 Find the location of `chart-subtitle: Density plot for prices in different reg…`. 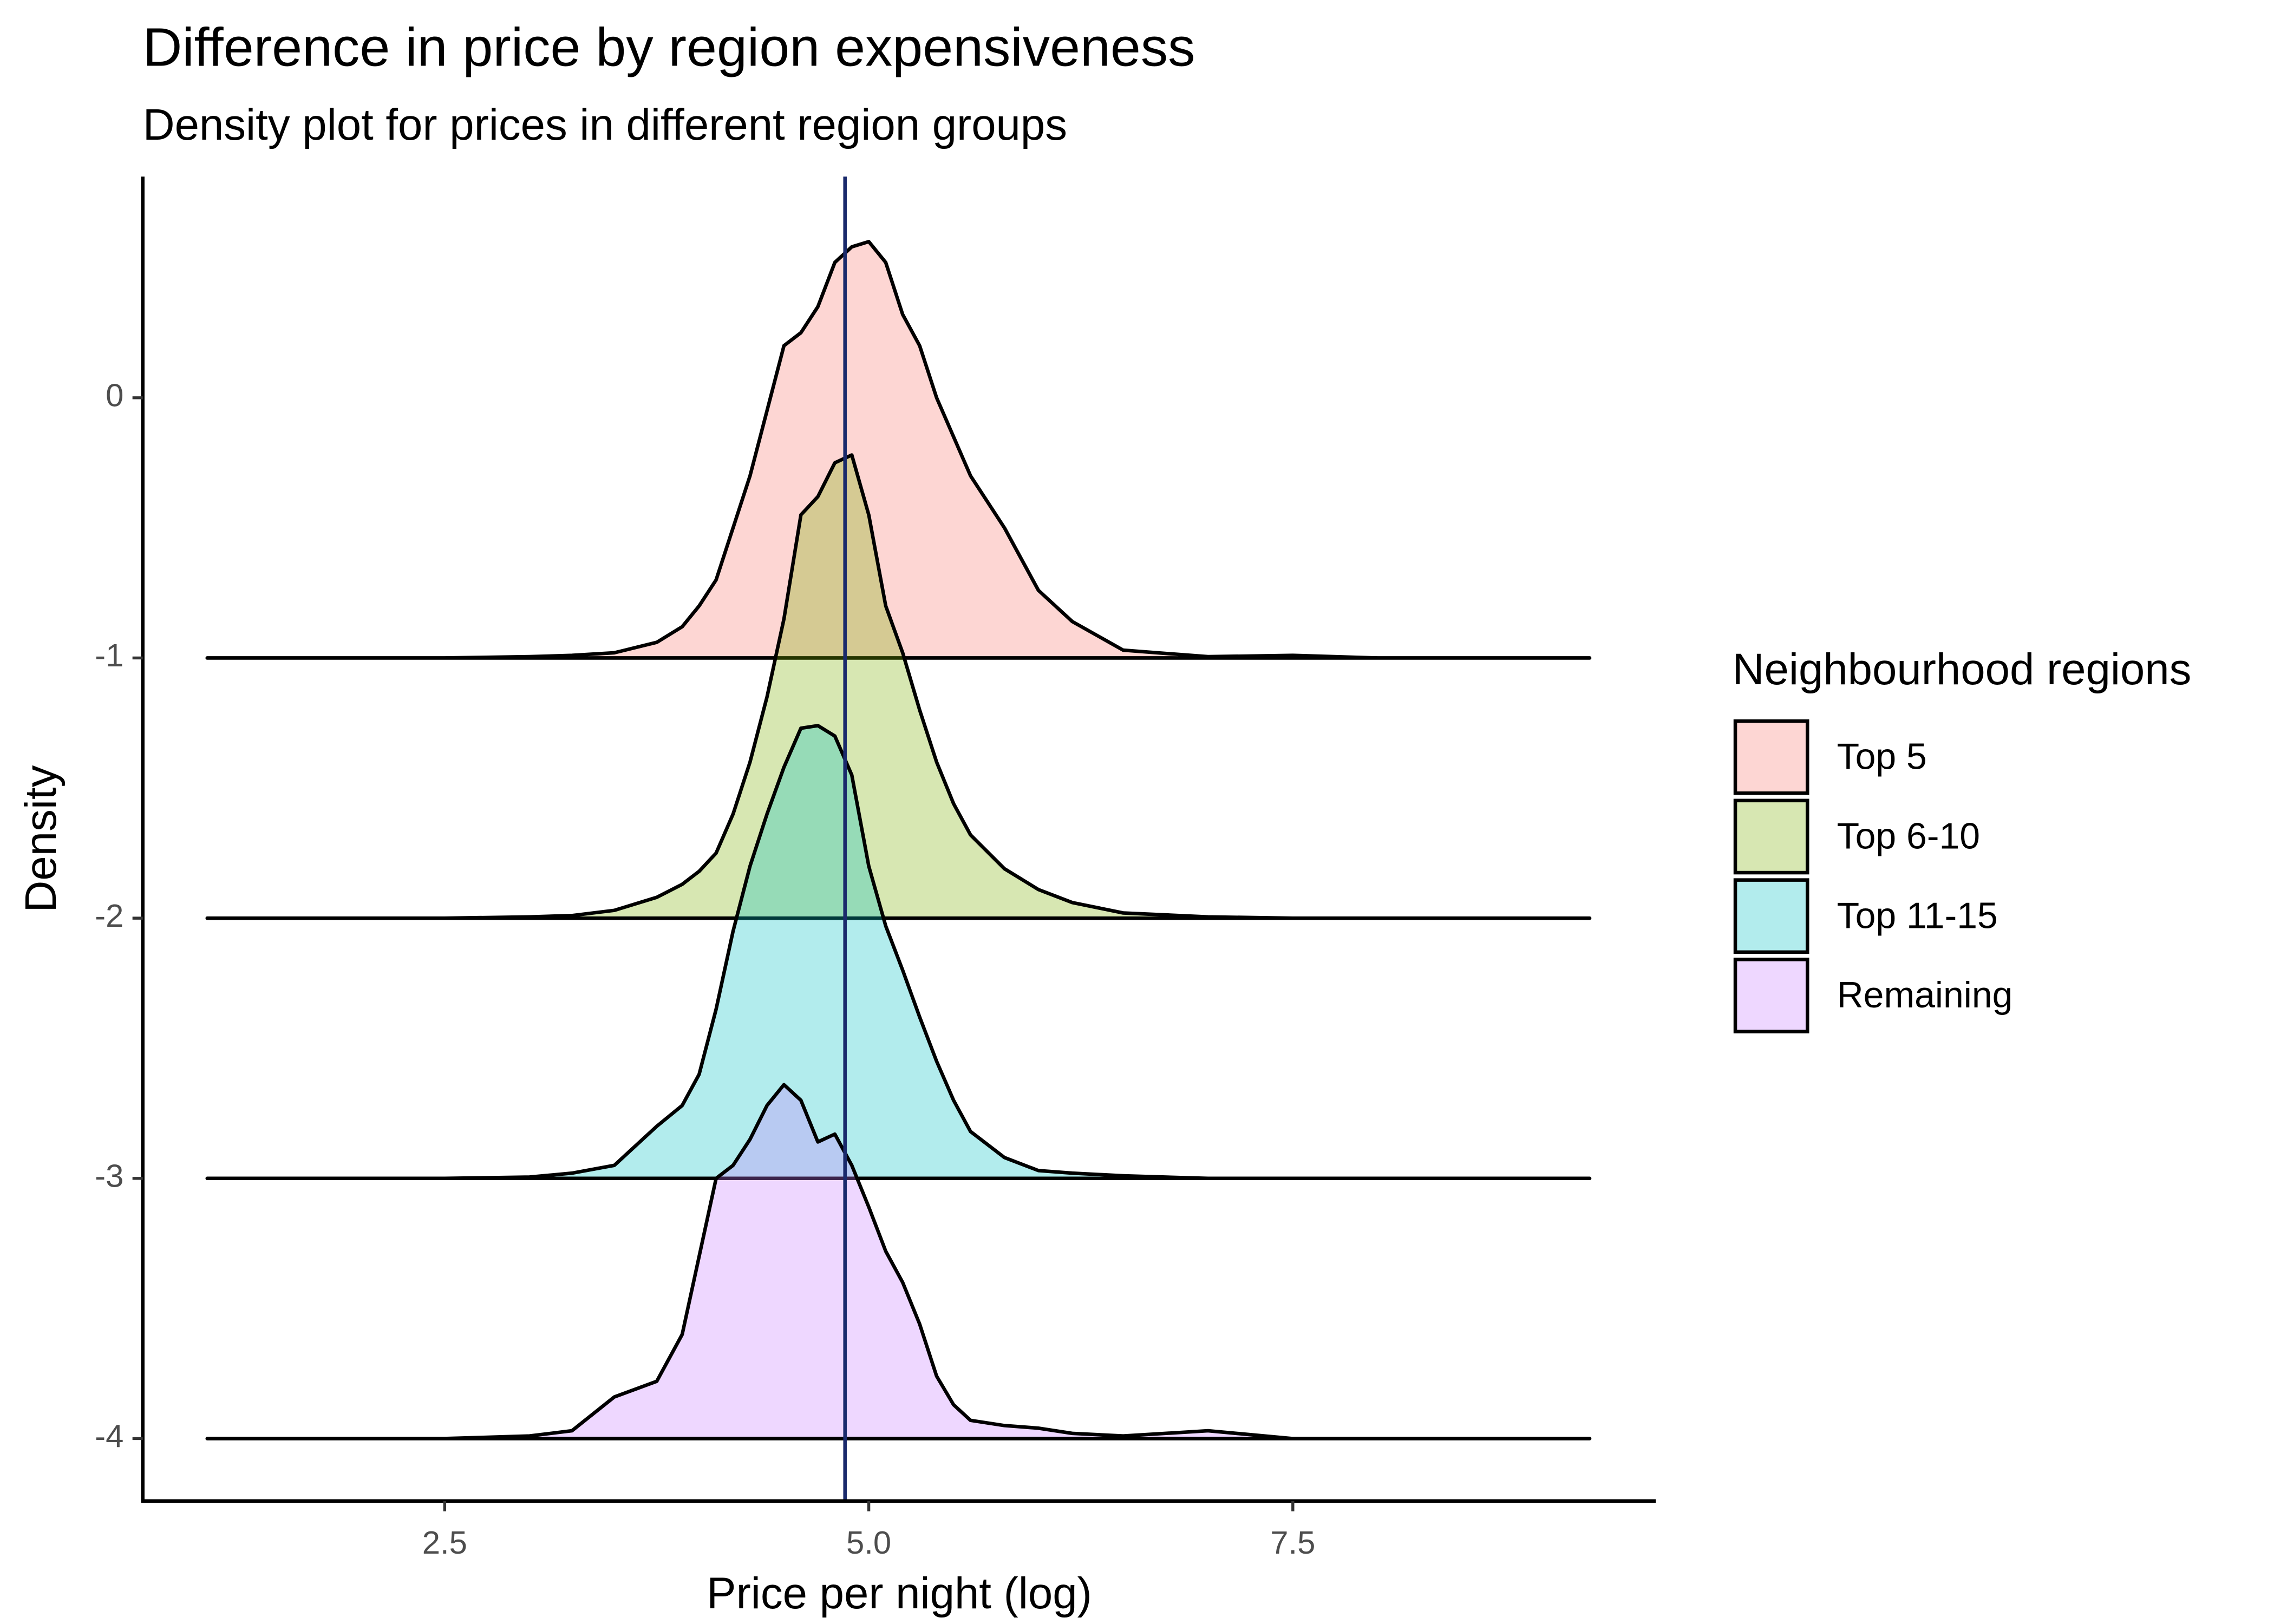

chart-subtitle: Density plot for prices in different reg… is located at coordinates (605, 125).